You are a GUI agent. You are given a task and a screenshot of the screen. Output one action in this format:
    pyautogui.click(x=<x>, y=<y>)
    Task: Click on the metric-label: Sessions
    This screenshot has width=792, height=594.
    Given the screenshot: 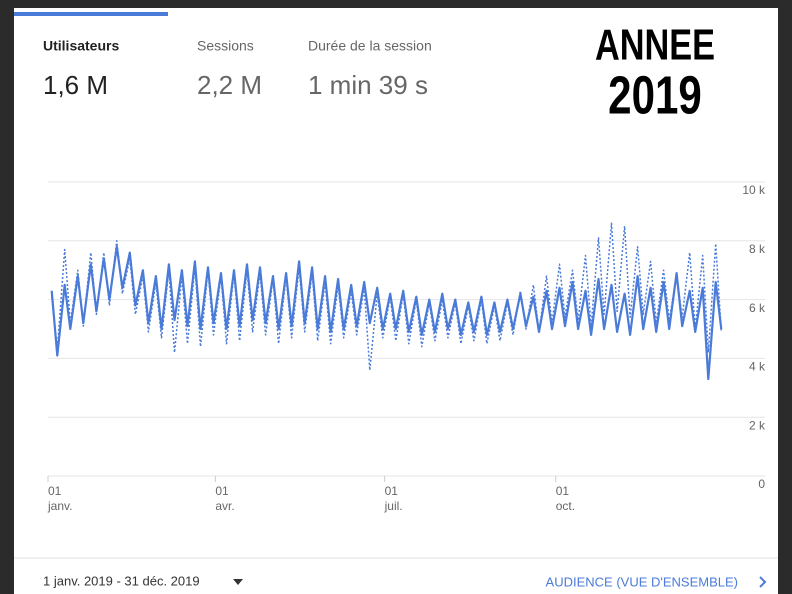 What is the action you would take?
    pyautogui.click(x=225, y=46)
    